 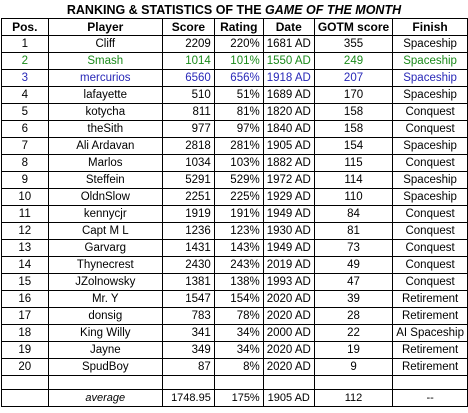 I want to click on cell-pos: 13, so click(x=25, y=248).